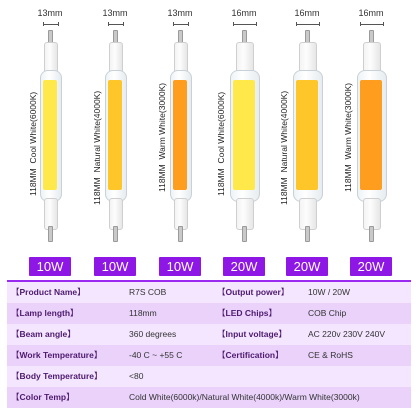 This screenshot has width=416, height=416. I want to click on spec-label-product-name: Product Name, so click(48, 292).